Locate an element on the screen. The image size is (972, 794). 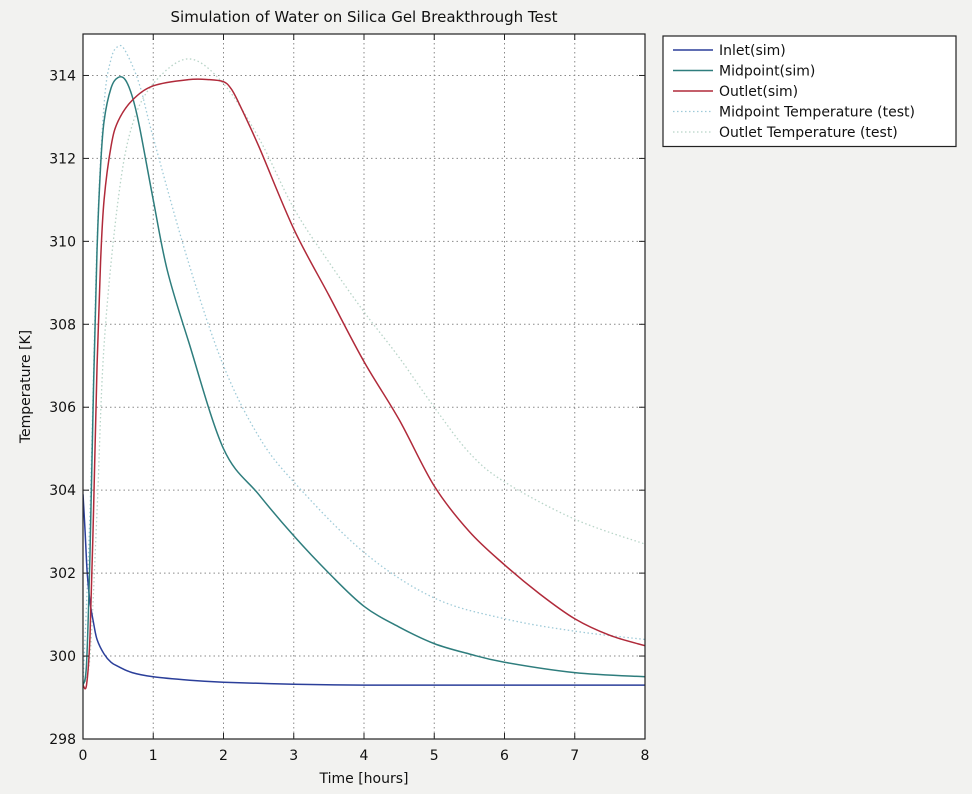
y-tick-label: 298 is located at coordinates (62, 740).